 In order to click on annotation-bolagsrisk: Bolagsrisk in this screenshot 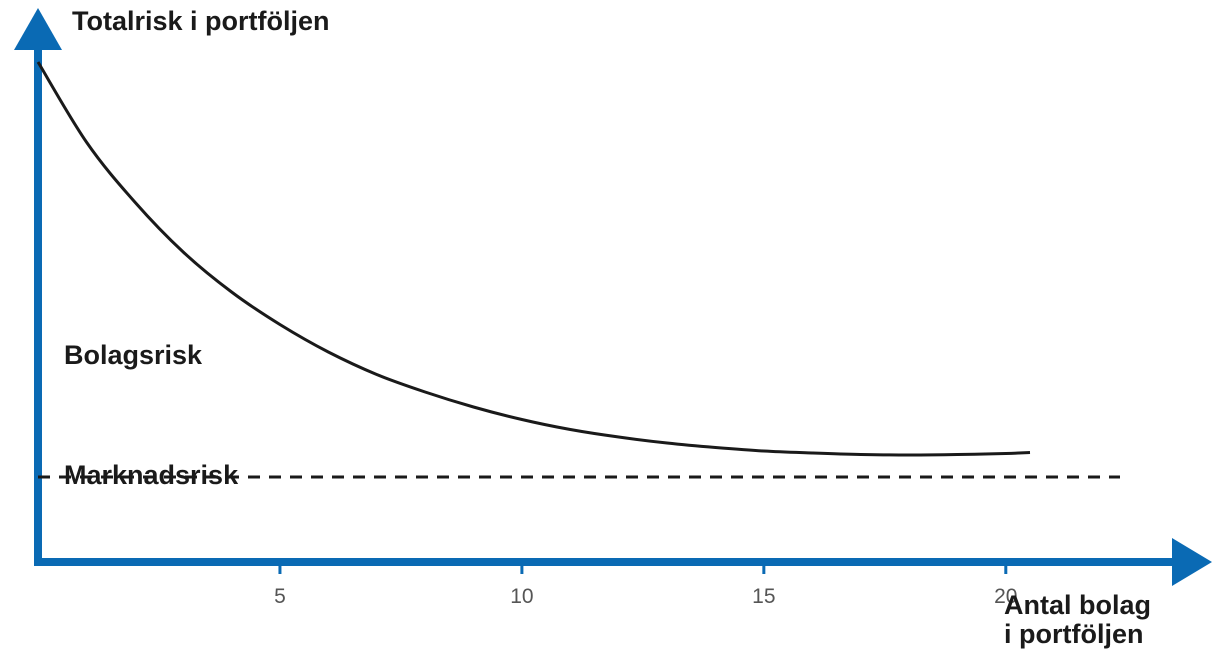, I will do `click(133, 355)`.